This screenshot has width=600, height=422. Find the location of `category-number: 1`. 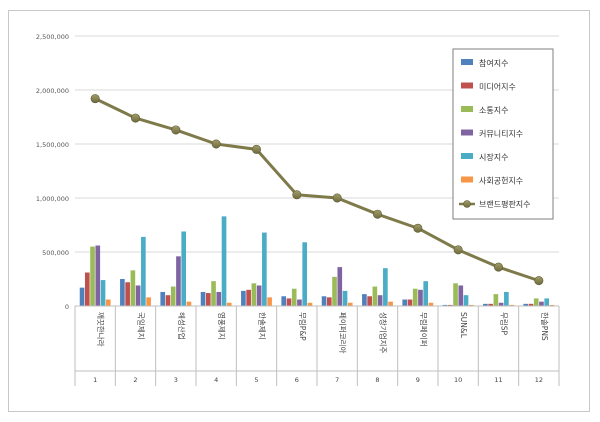

category-number: 1 is located at coordinates (95, 380).